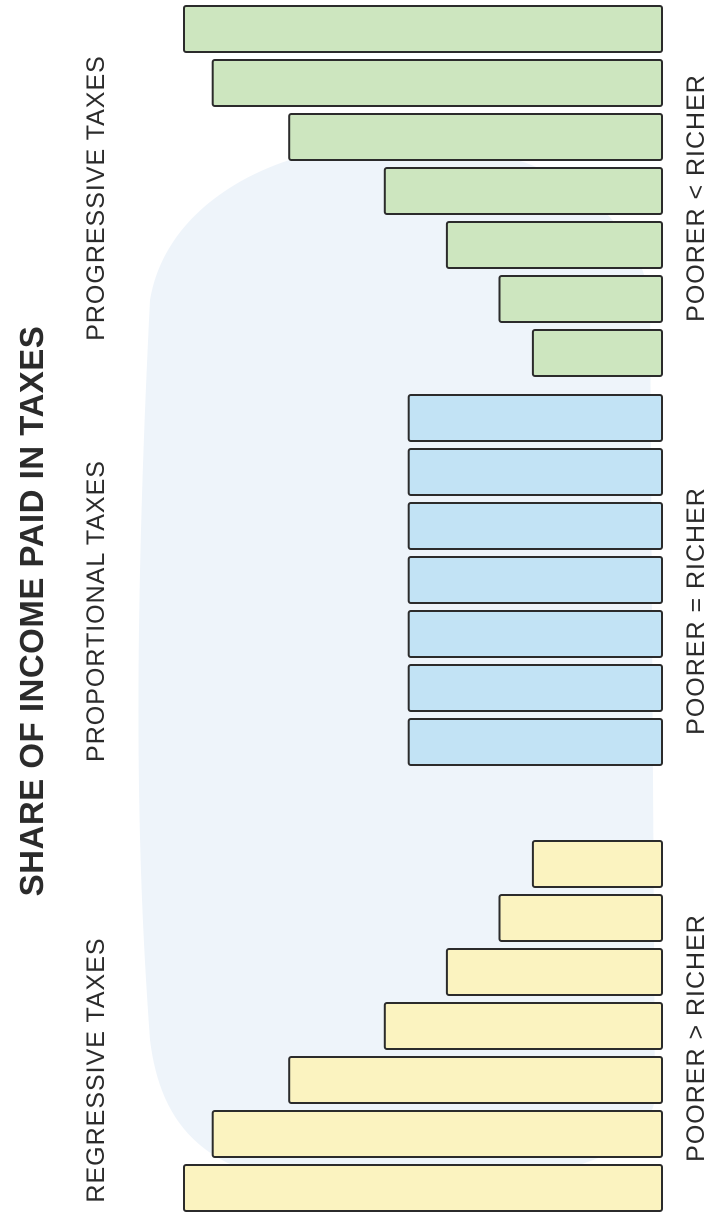 This screenshot has width=718, height=1222. Describe the element at coordinates (696, 611) in the screenshot. I see `proportional-comparison-label: POORER = RICHER` at that location.